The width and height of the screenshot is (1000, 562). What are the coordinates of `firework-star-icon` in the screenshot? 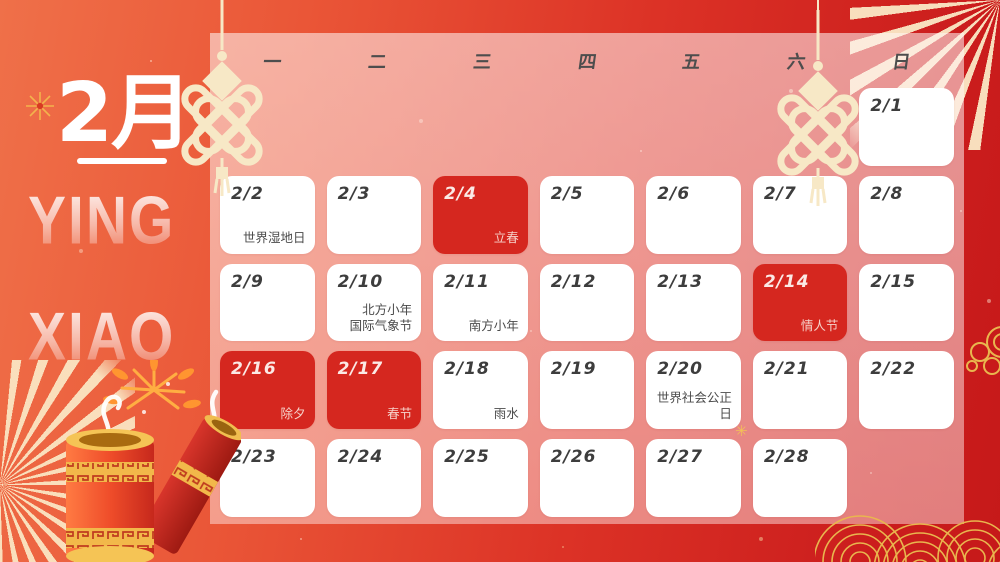 It's located at (40, 106).